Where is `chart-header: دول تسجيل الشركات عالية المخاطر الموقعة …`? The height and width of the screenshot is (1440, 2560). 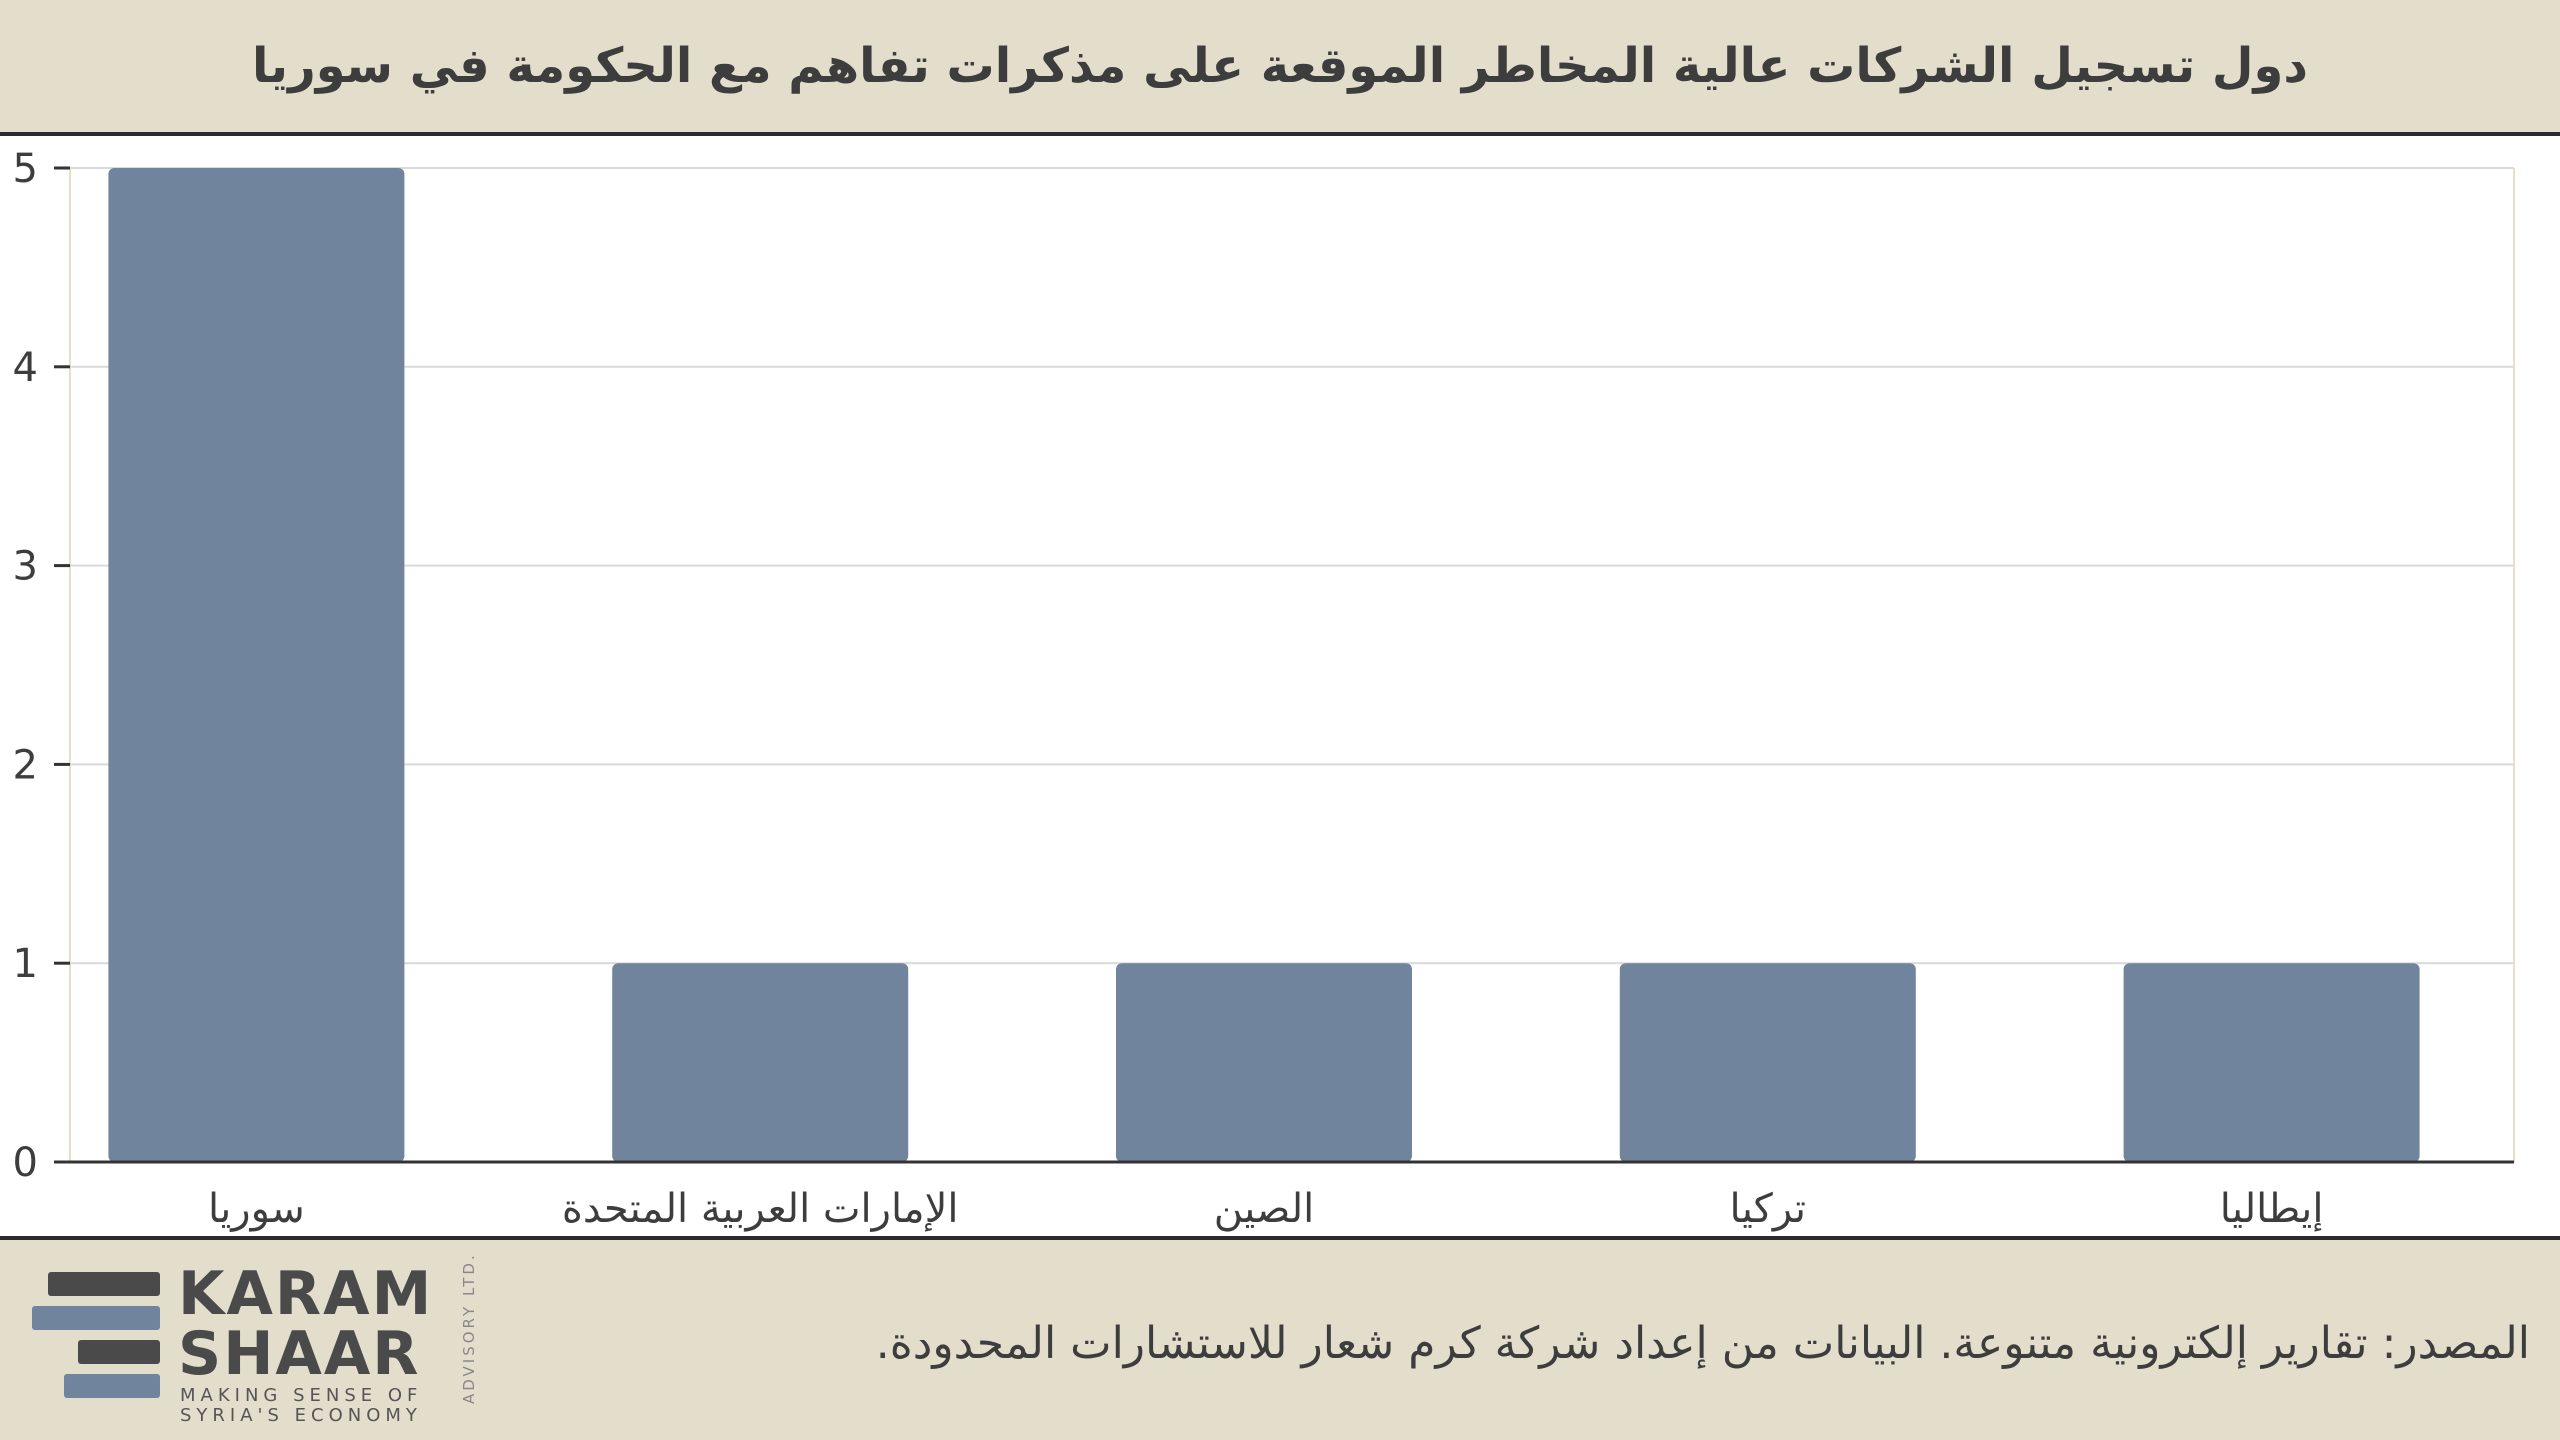 chart-header: دول تسجيل الشركات عالية المخاطر الموقعة … is located at coordinates (1280, 68).